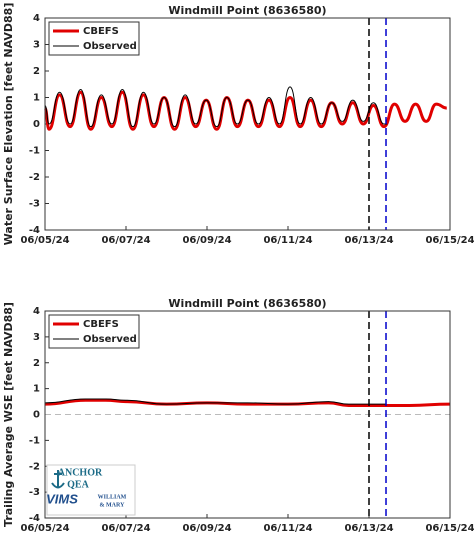 The width and height of the screenshot is (474, 533). I want to click on y-axis-label: Water Surface Elevation [feet NAVD88], so click(8, 124).